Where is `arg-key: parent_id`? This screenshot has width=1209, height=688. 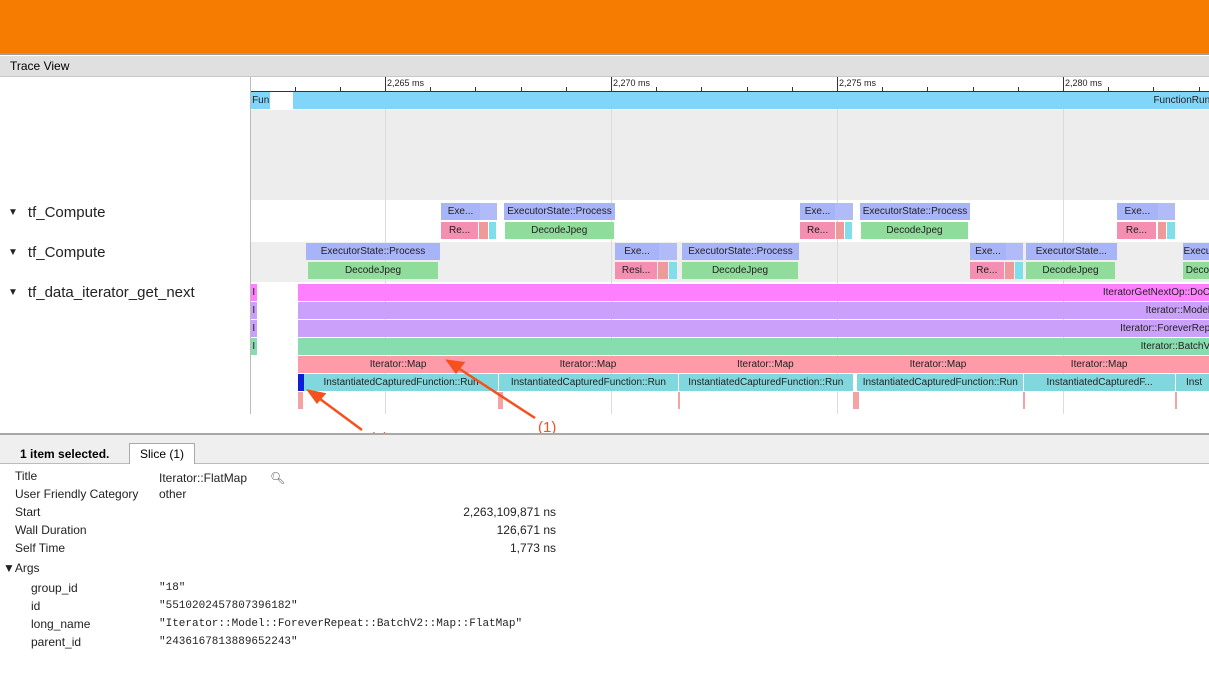 arg-key: parent_id is located at coordinates (56, 642).